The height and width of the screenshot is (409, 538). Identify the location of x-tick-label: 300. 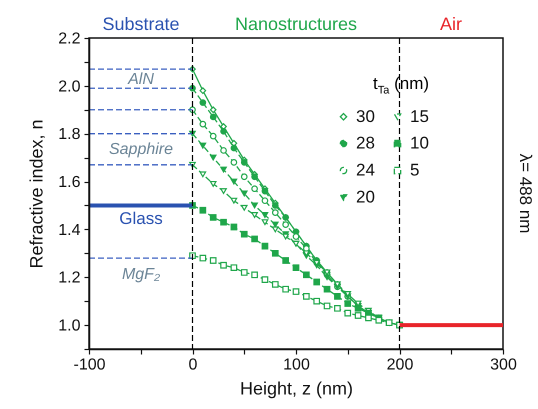
(503, 365).